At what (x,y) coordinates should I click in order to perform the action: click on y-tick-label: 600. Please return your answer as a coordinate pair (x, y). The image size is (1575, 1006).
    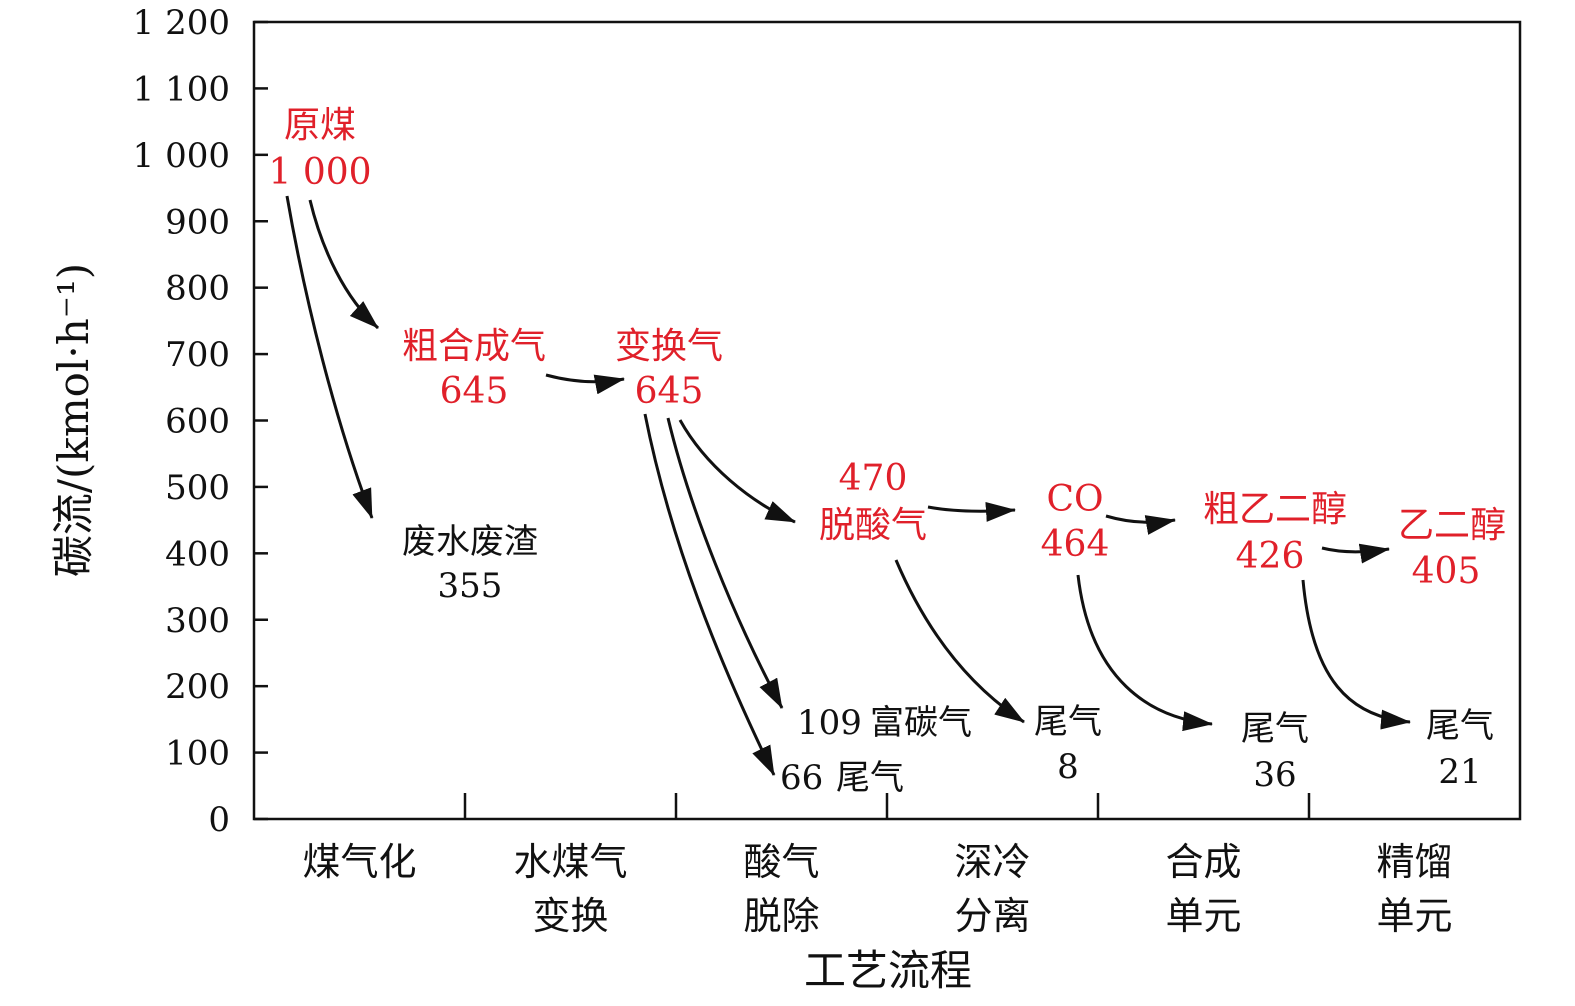
    Looking at the image, I should click on (197, 422).